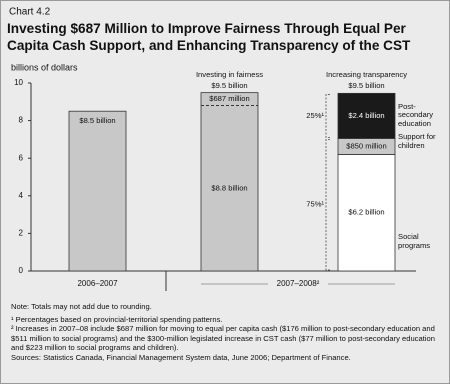 This screenshot has width=450, height=384. I want to click on x-tick-label: 2006–2007, so click(97, 283).